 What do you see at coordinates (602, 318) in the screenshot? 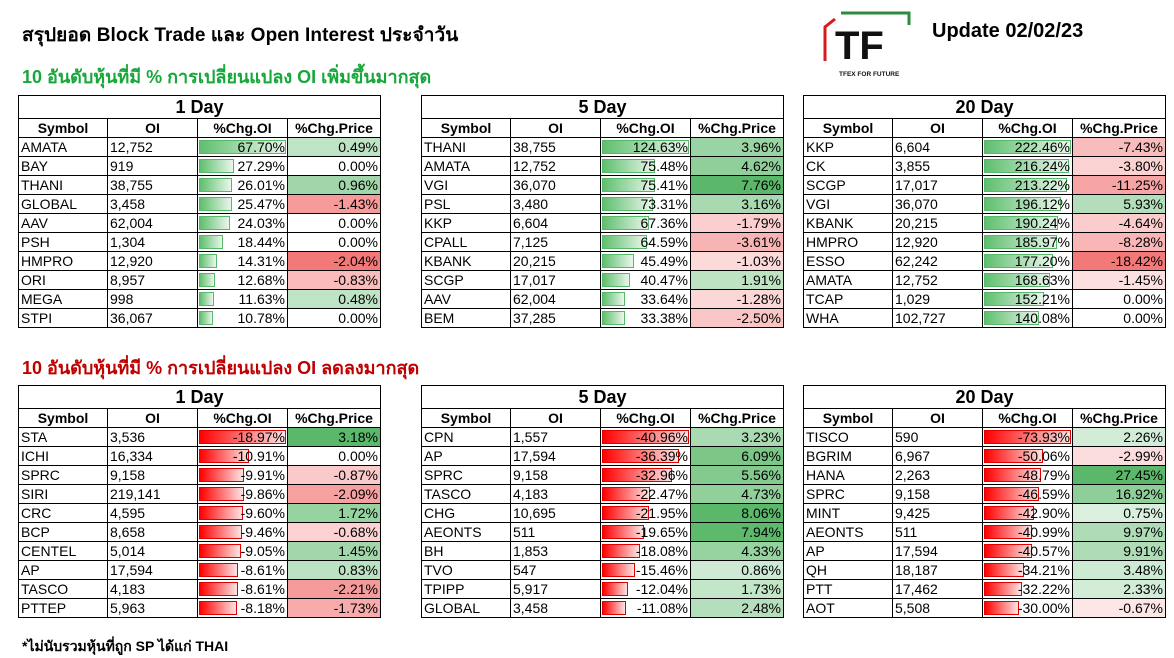
I see `table-row: BEM 37,285 33.38% -2.50%` at bounding box center [602, 318].